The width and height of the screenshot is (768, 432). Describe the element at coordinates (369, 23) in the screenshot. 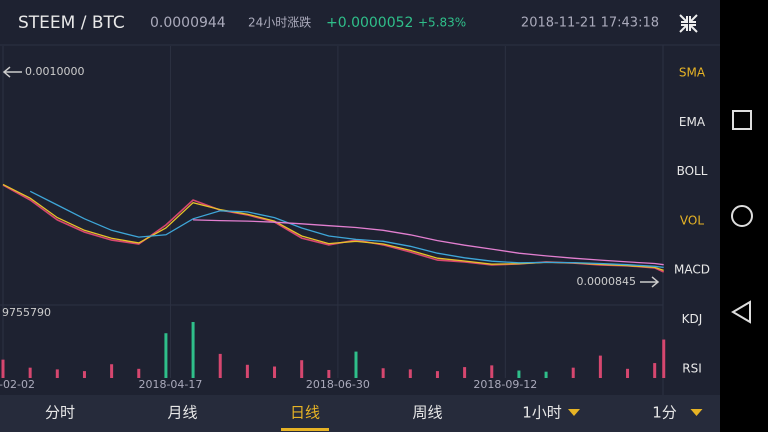

I see `change: +0.0000052` at that location.